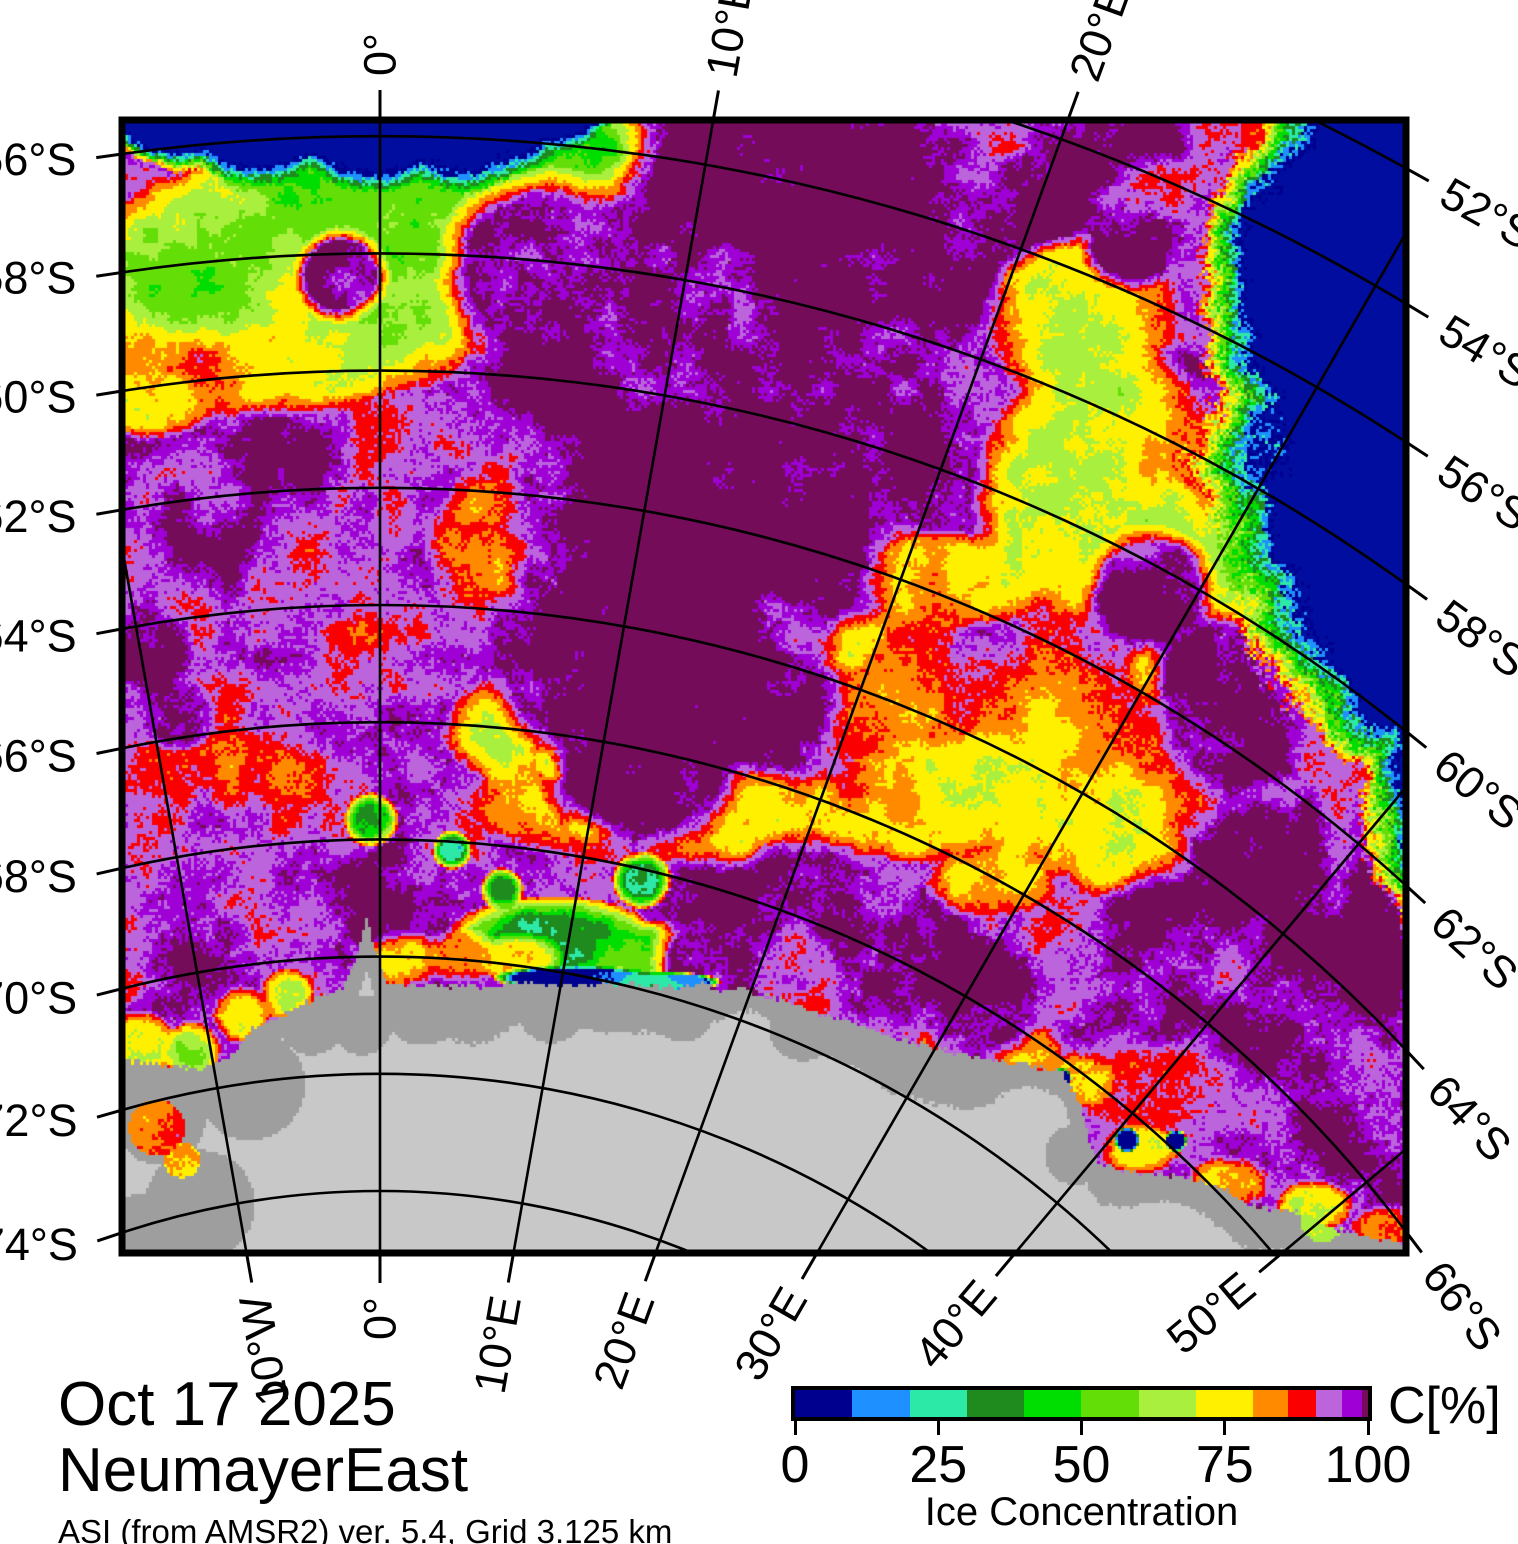 The width and height of the screenshot is (1518, 1544). What do you see at coordinates (38, 1120) in the screenshot?
I see `latitude-label-left: 72°S` at bounding box center [38, 1120].